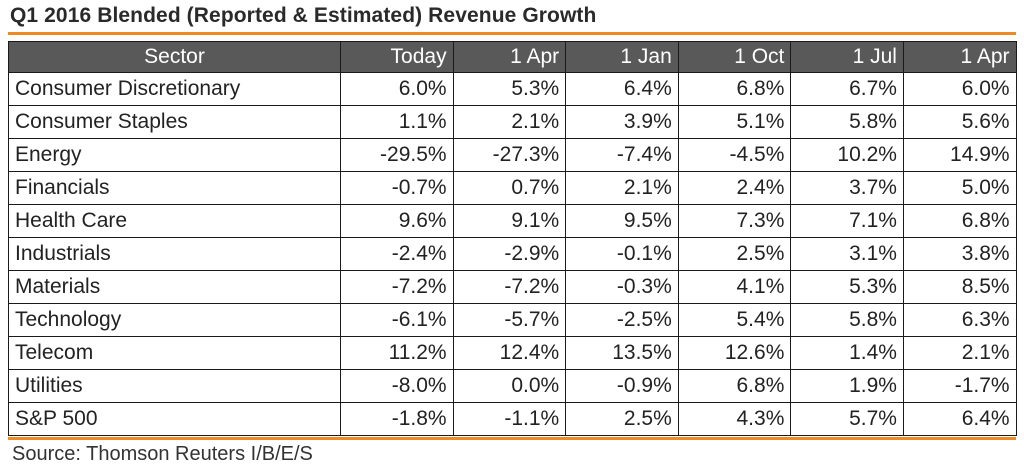  I want to click on growth-value-cell: 11.2%, so click(397, 353).